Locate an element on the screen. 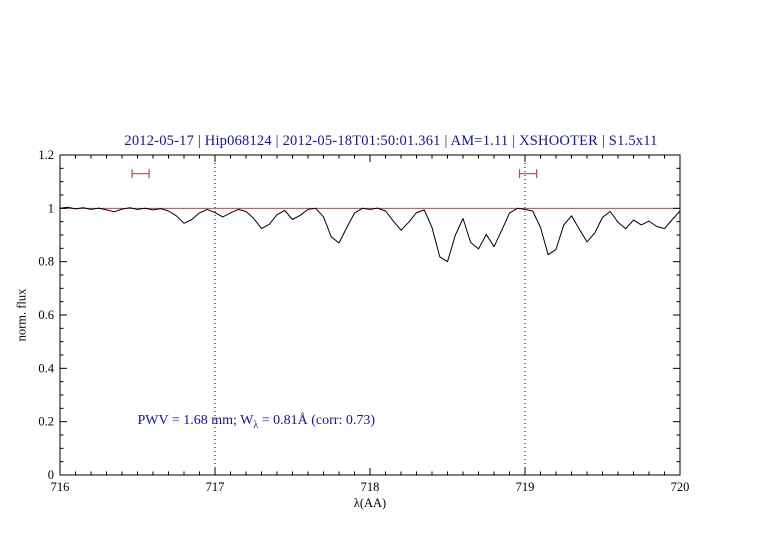 The height and width of the screenshot is (542, 782). pwv-annotation: PWV = 1.68 mm; Wλ = 0.81Å (corr: 0.73) is located at coordinates (257, 422).